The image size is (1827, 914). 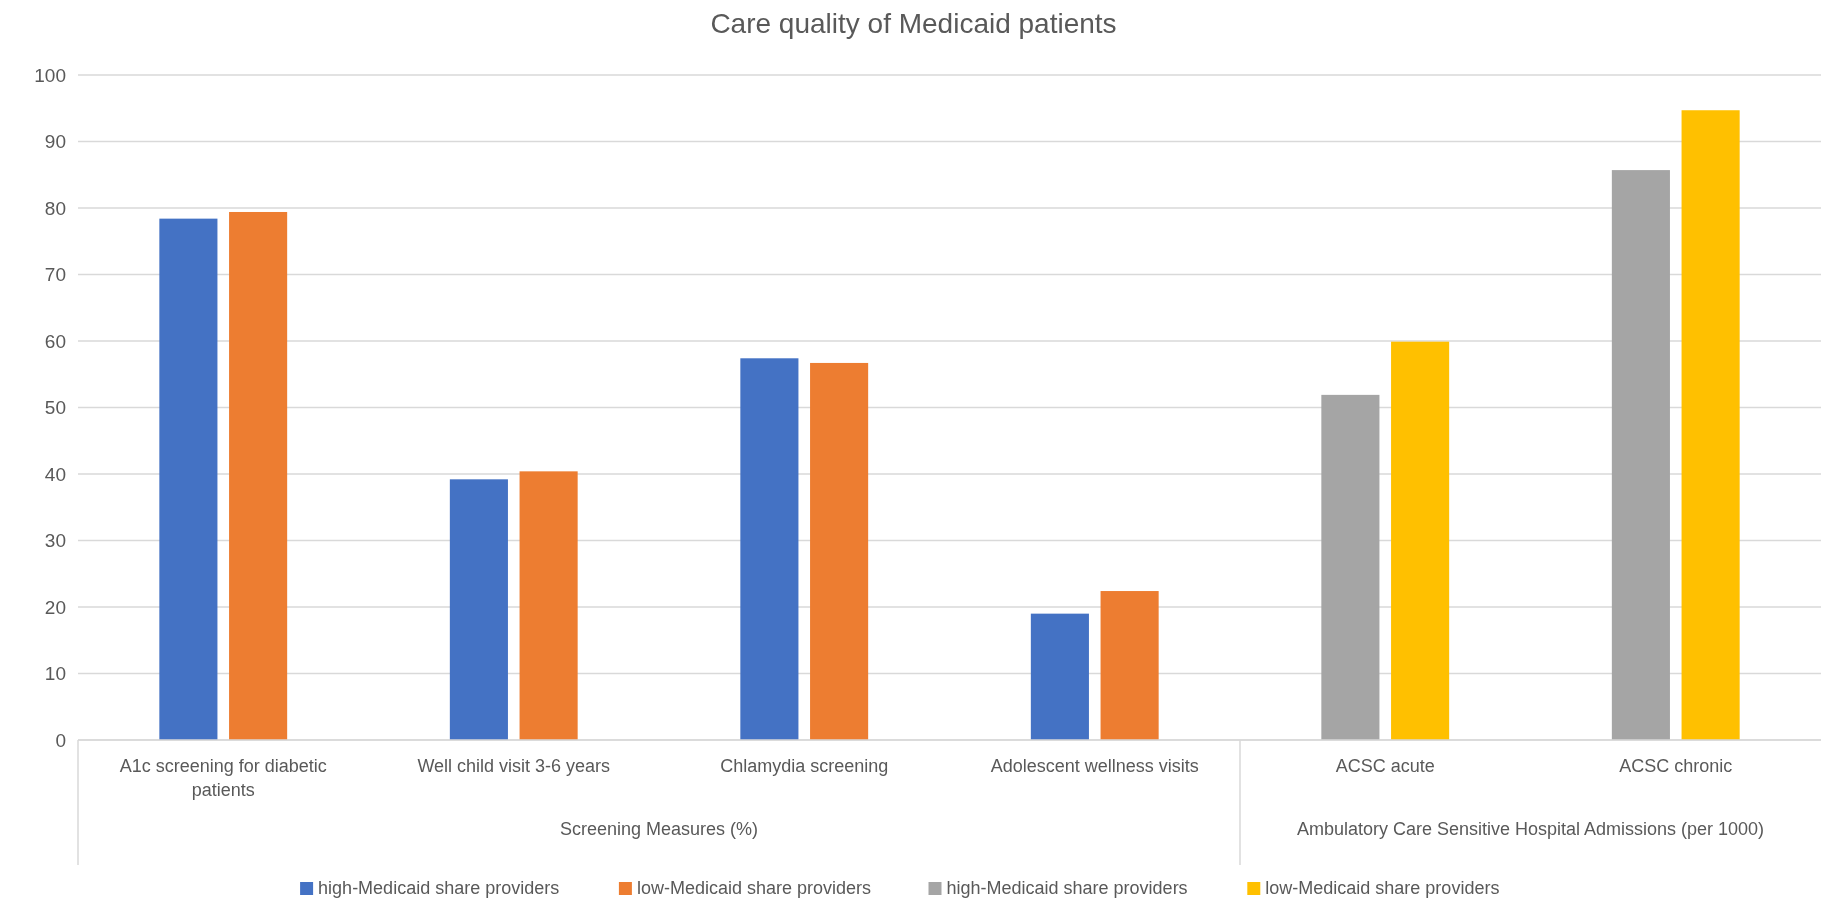 I want to click on y-tick-label: 100, so click(x=50, y=75).